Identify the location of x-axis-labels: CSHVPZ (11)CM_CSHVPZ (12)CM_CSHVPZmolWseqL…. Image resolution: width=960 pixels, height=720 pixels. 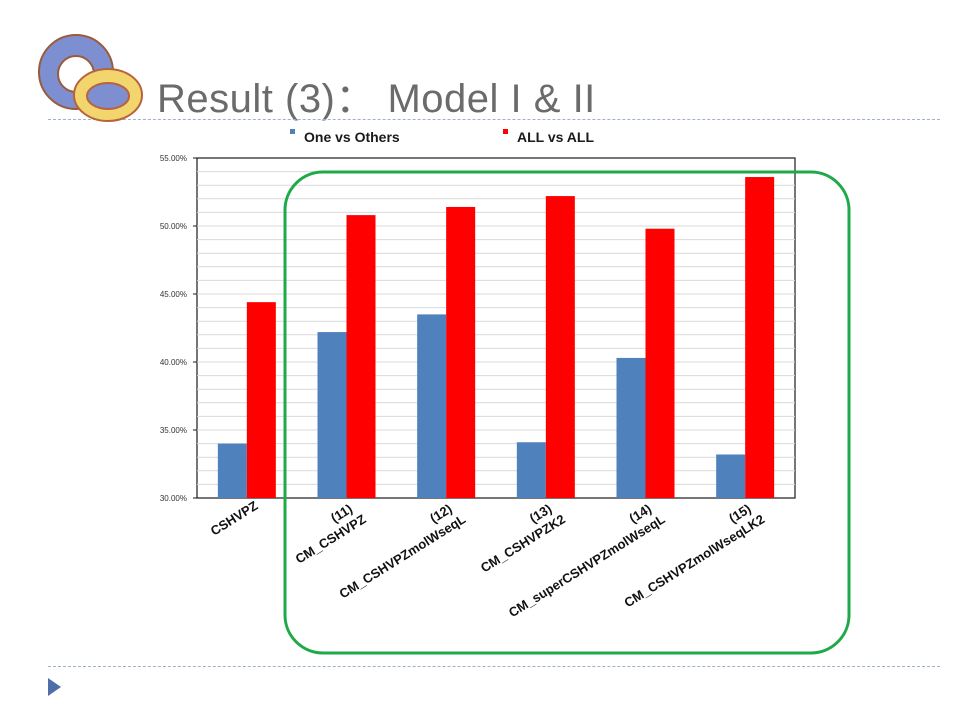
(487, 559).